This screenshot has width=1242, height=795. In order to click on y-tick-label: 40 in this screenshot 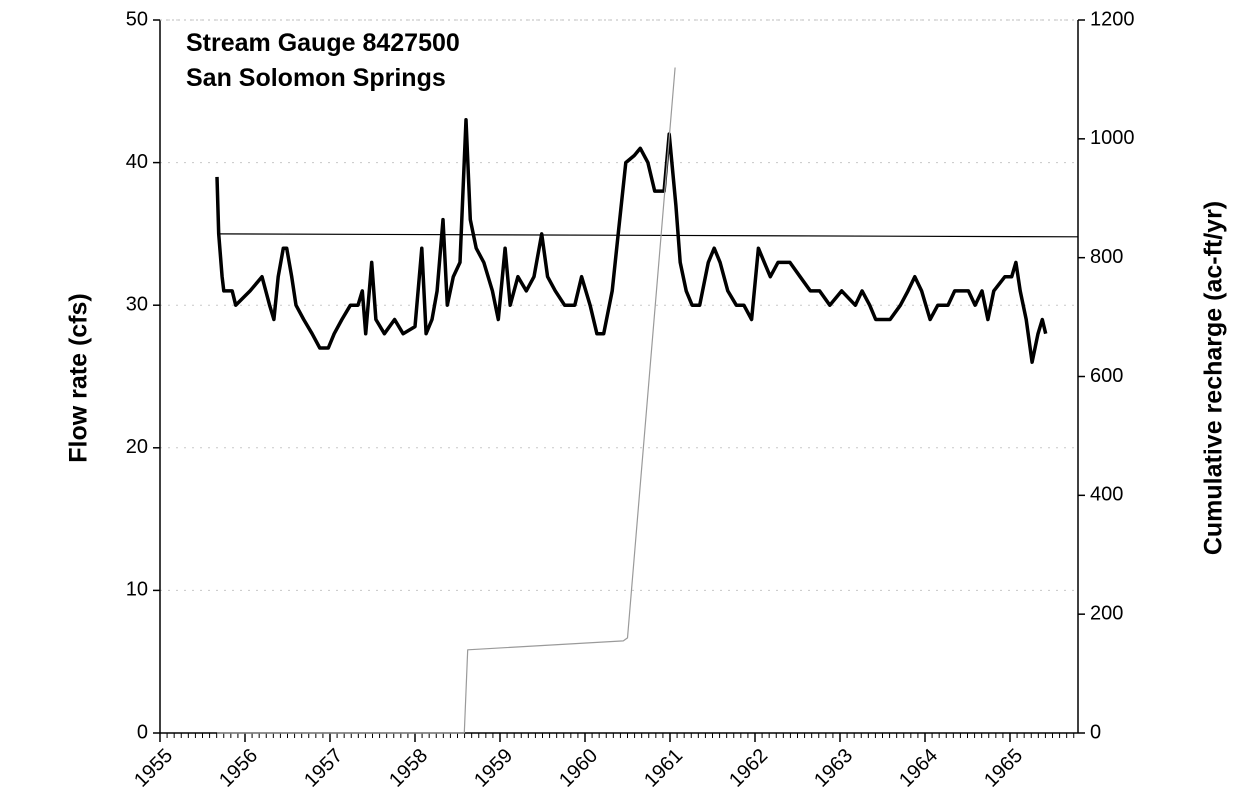, I will do `click(137, 162)`.